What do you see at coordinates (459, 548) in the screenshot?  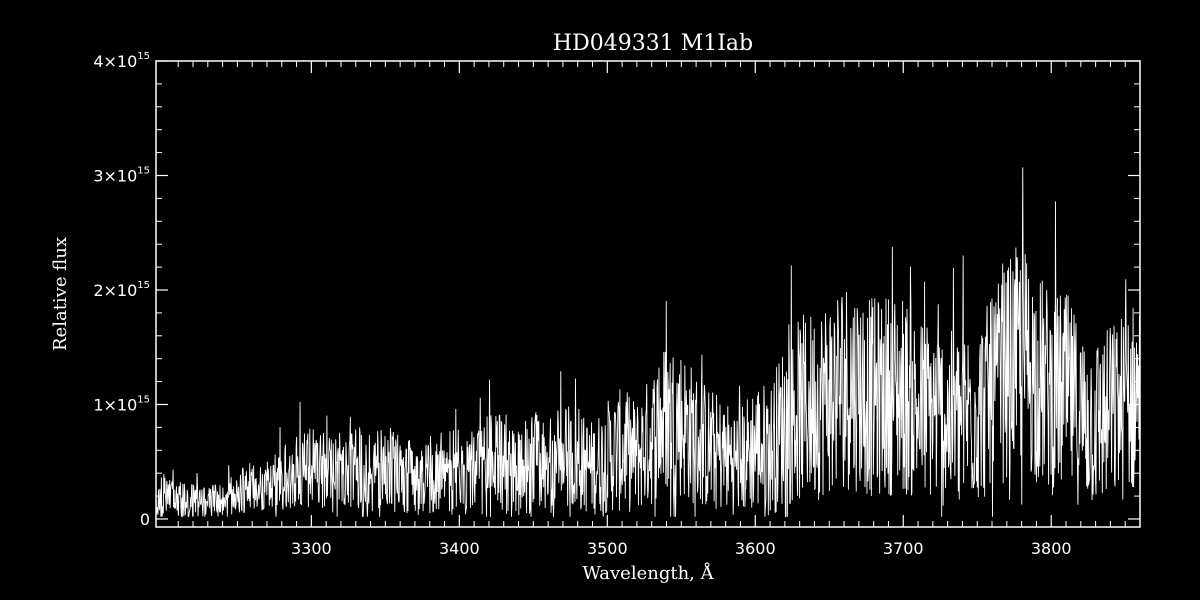 I see `x-tick-label: 3400` at bounding box center [459, 548].